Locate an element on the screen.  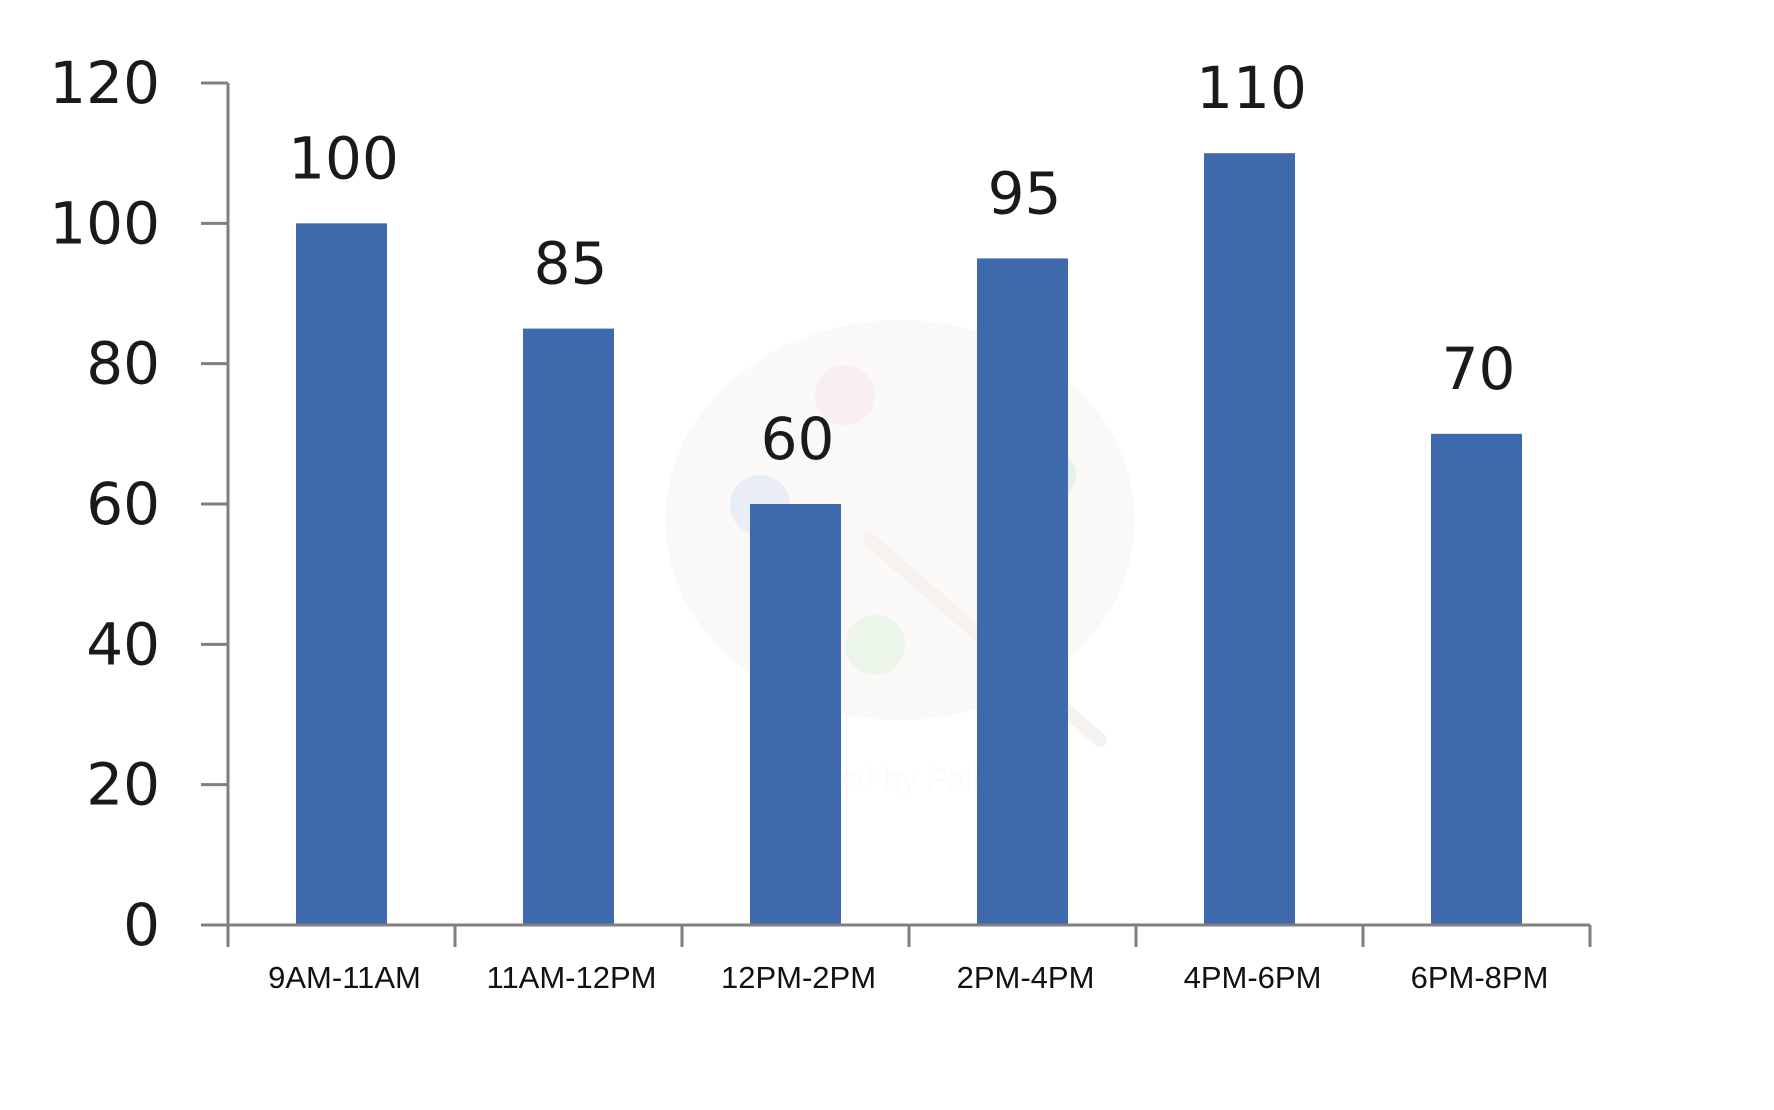
x-tick-label: 12PM-2PM is located at coordinates (798, 977).